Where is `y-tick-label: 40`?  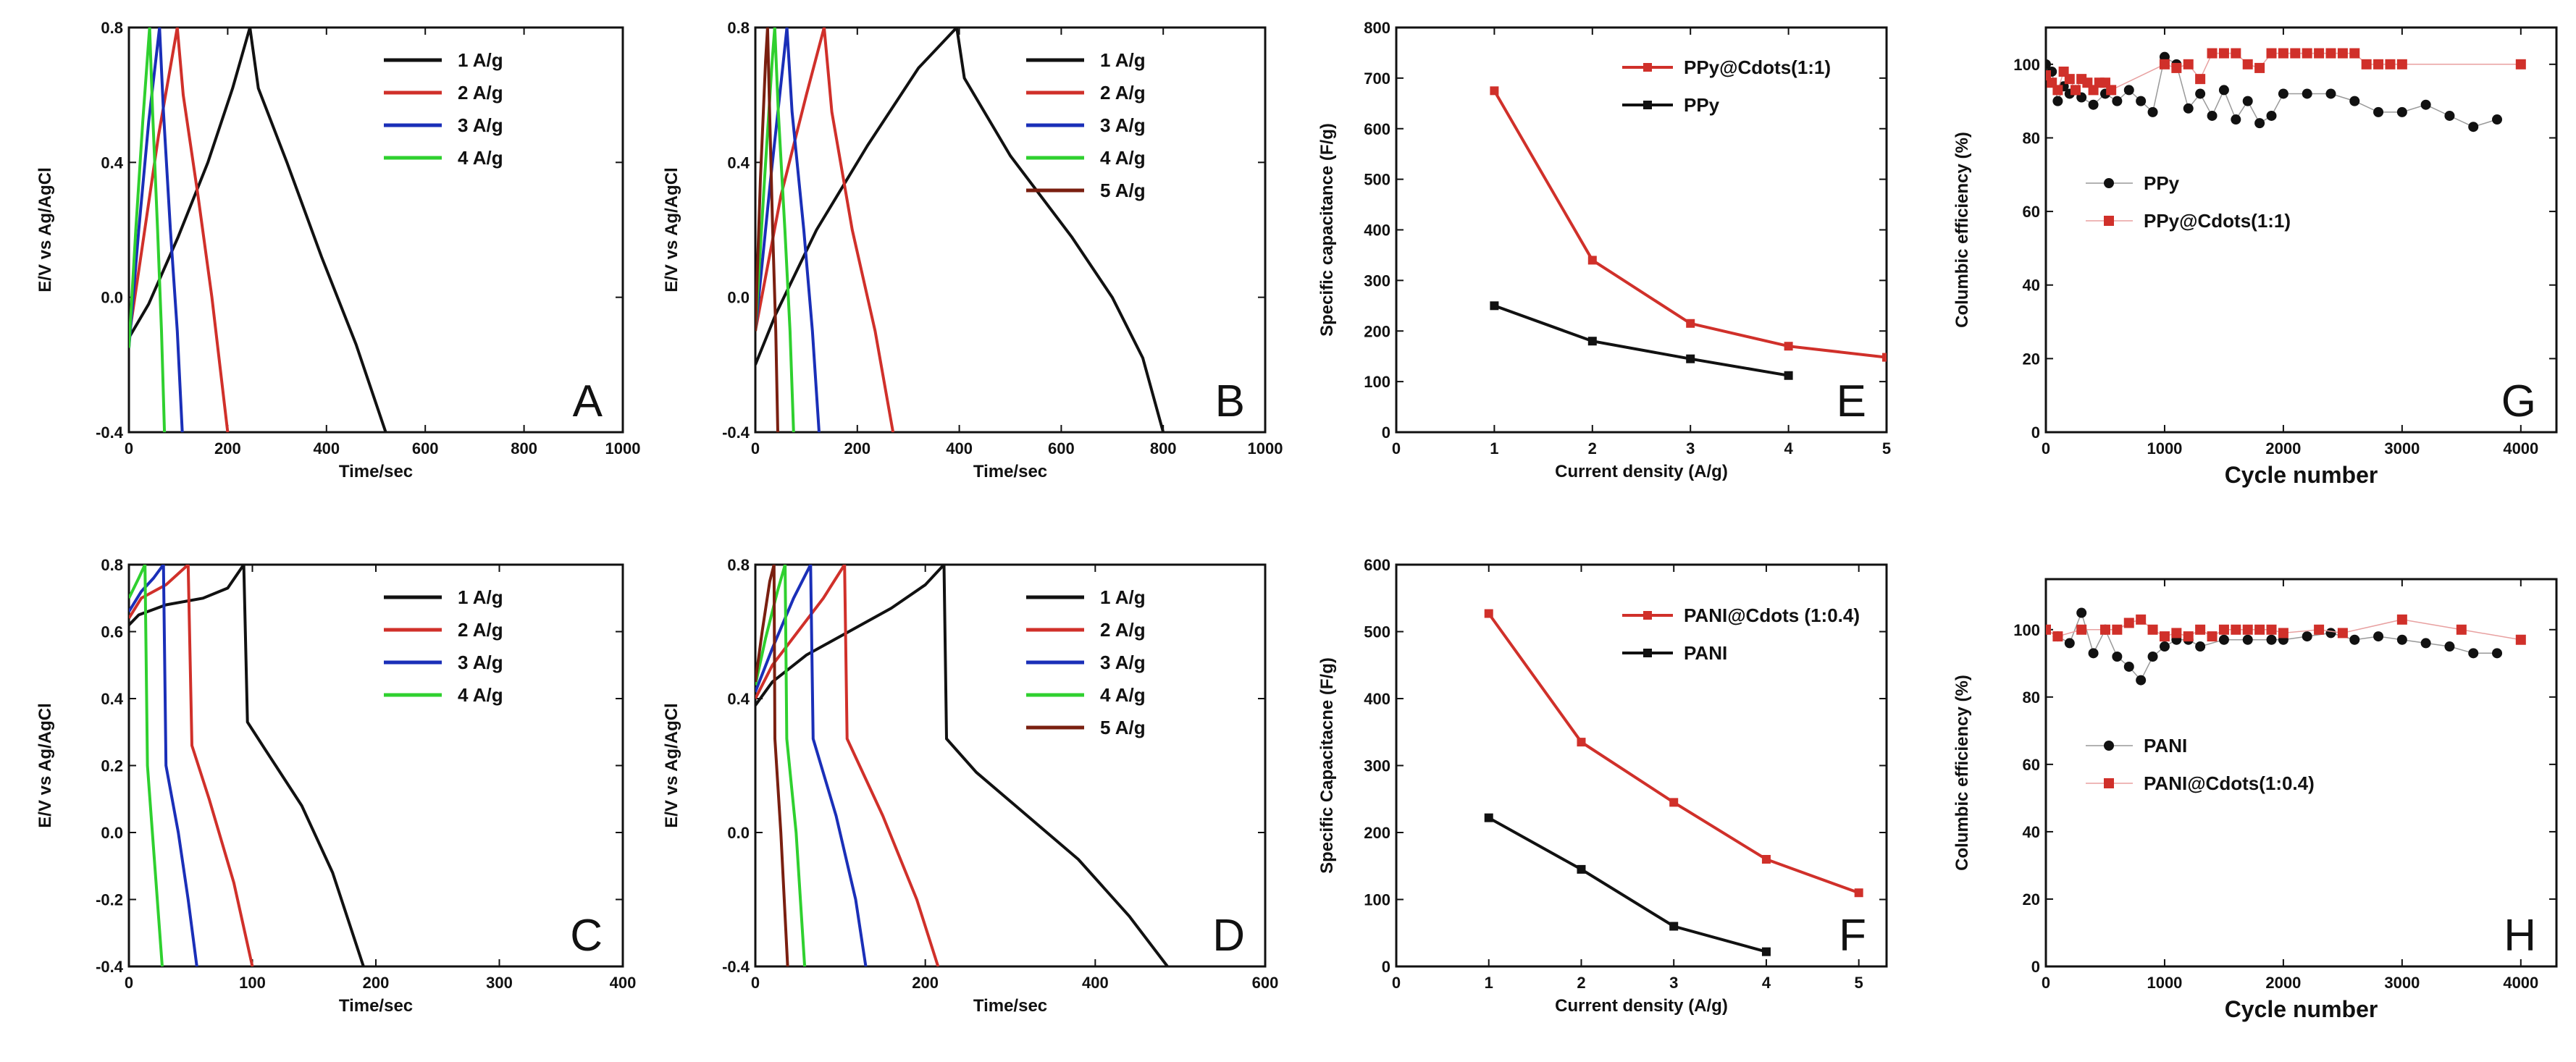 y-tick-label: 40 is located at coordinates (2031, 286).